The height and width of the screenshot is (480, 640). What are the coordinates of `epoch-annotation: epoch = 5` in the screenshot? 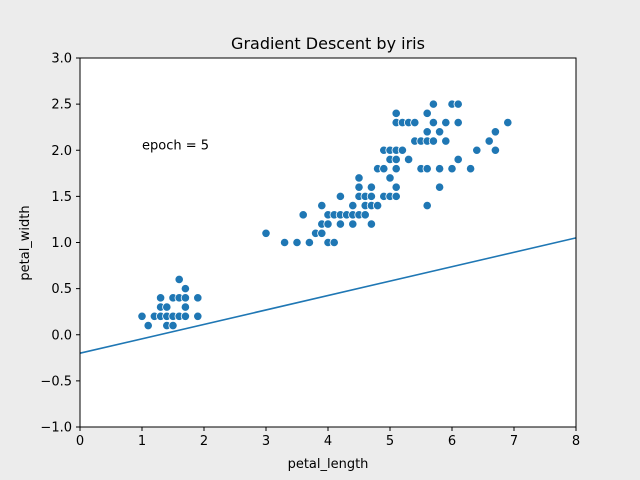 It's located at (175, 146).